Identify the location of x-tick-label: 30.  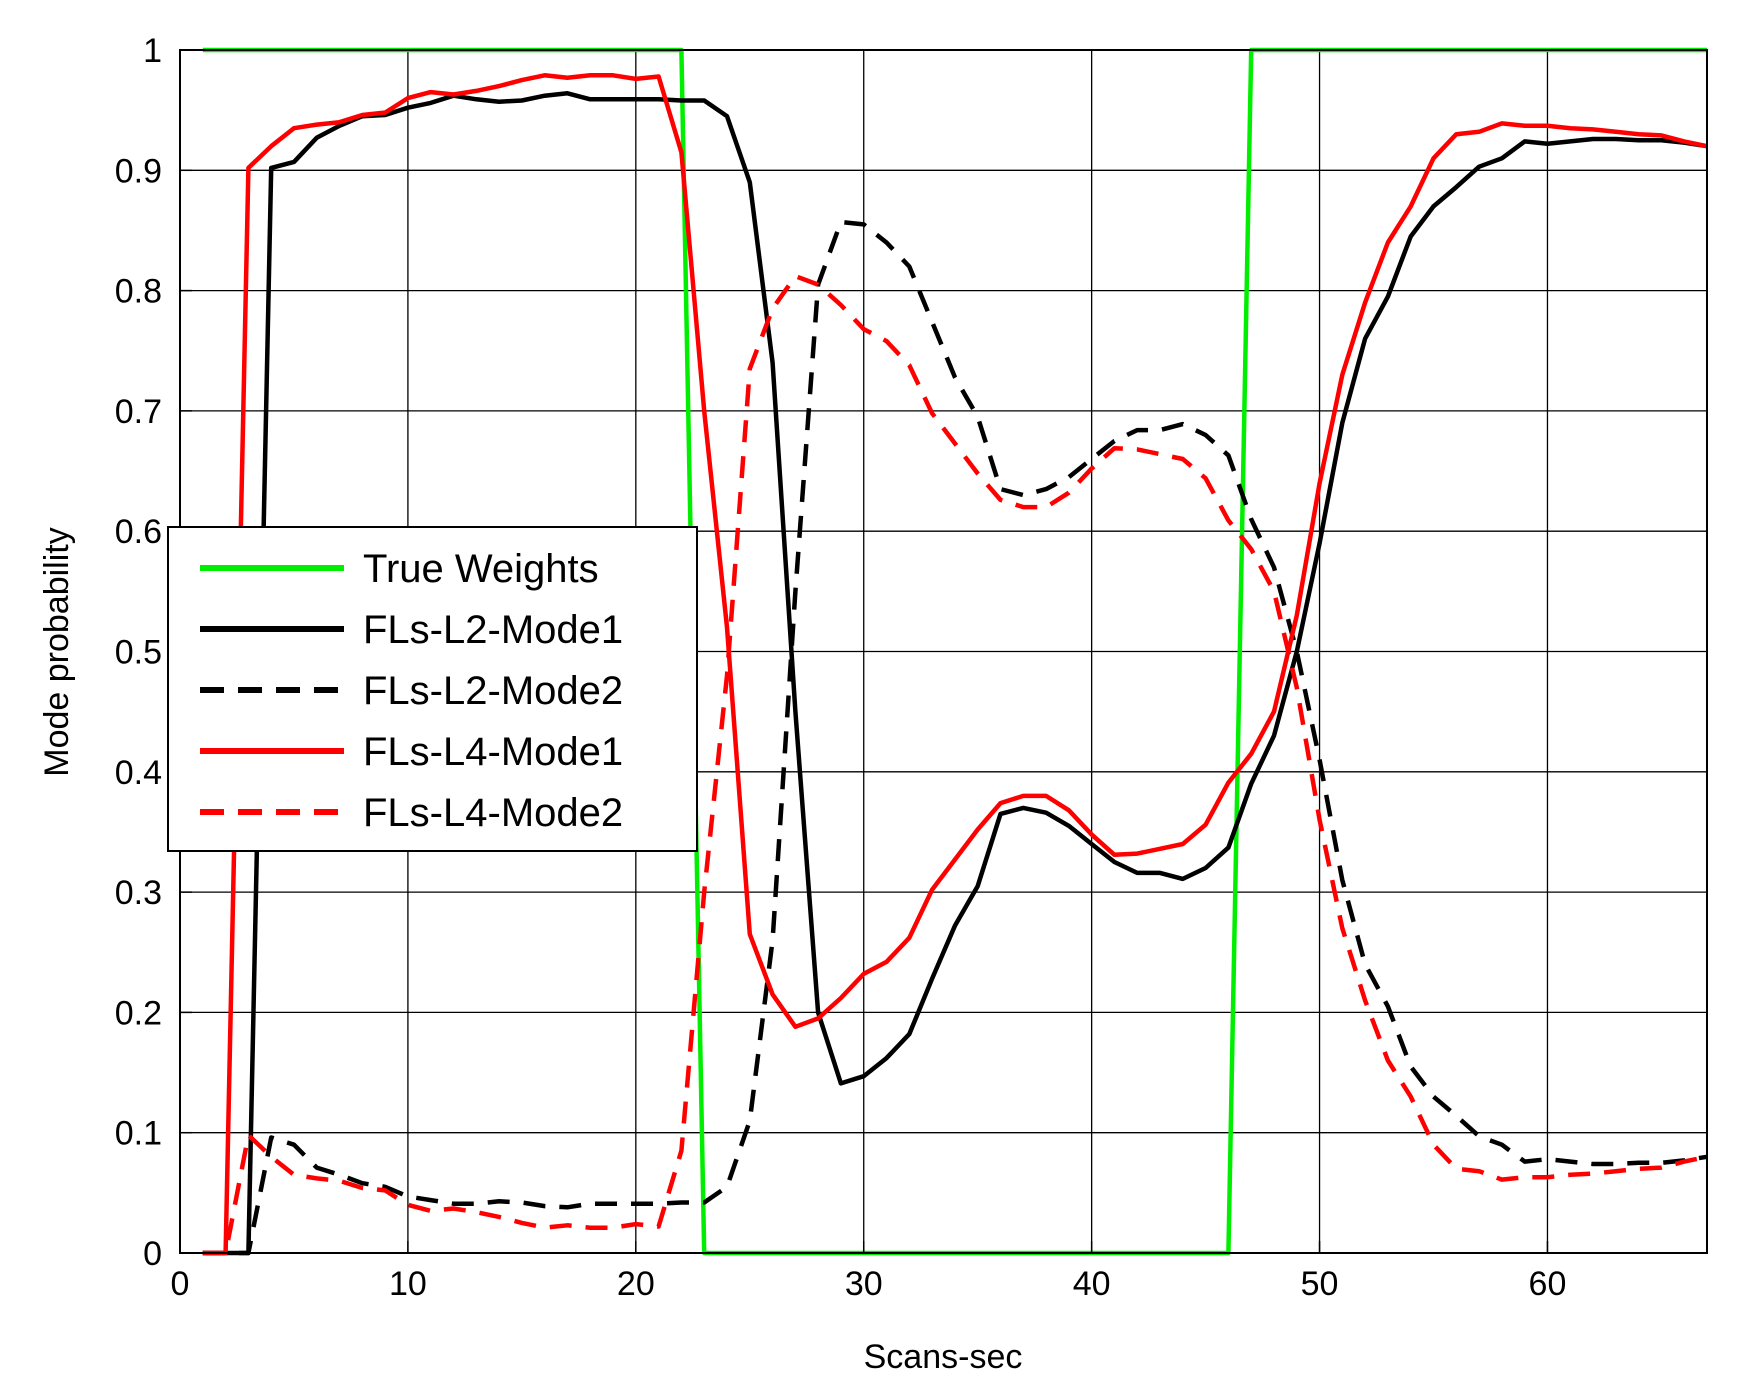
(864, 1284).